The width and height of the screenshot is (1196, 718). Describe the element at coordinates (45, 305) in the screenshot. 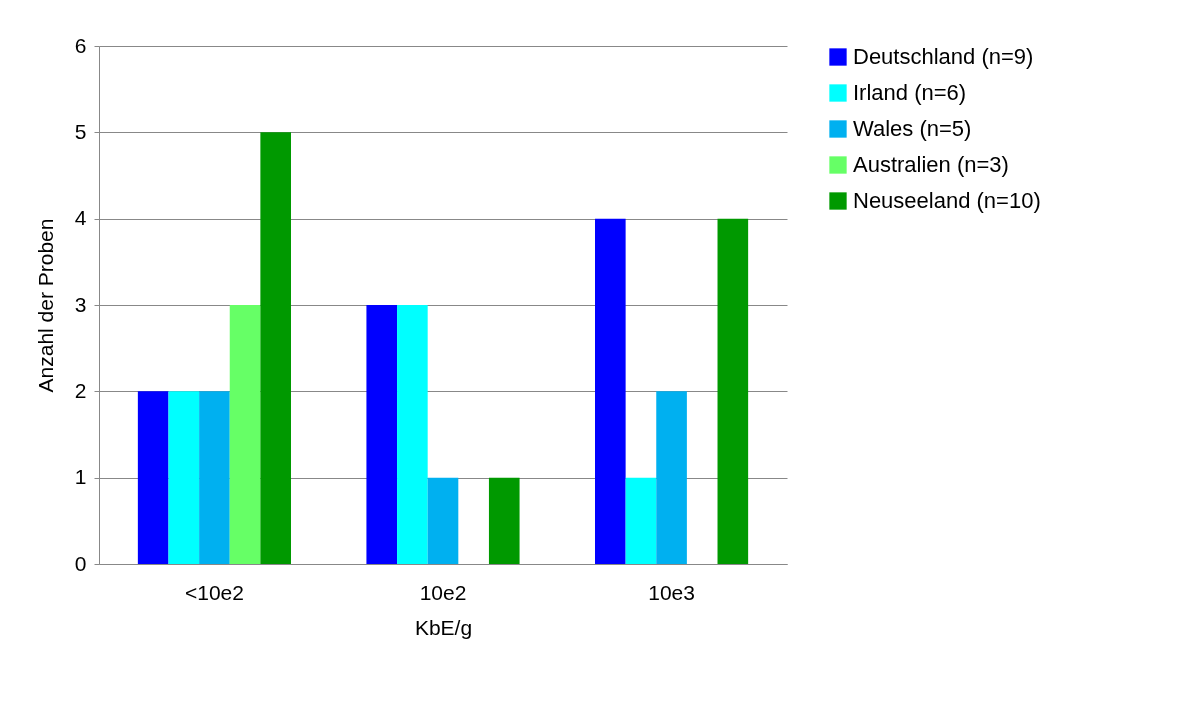

I see `y-axis-title: Anzahl der Proben` at that location.